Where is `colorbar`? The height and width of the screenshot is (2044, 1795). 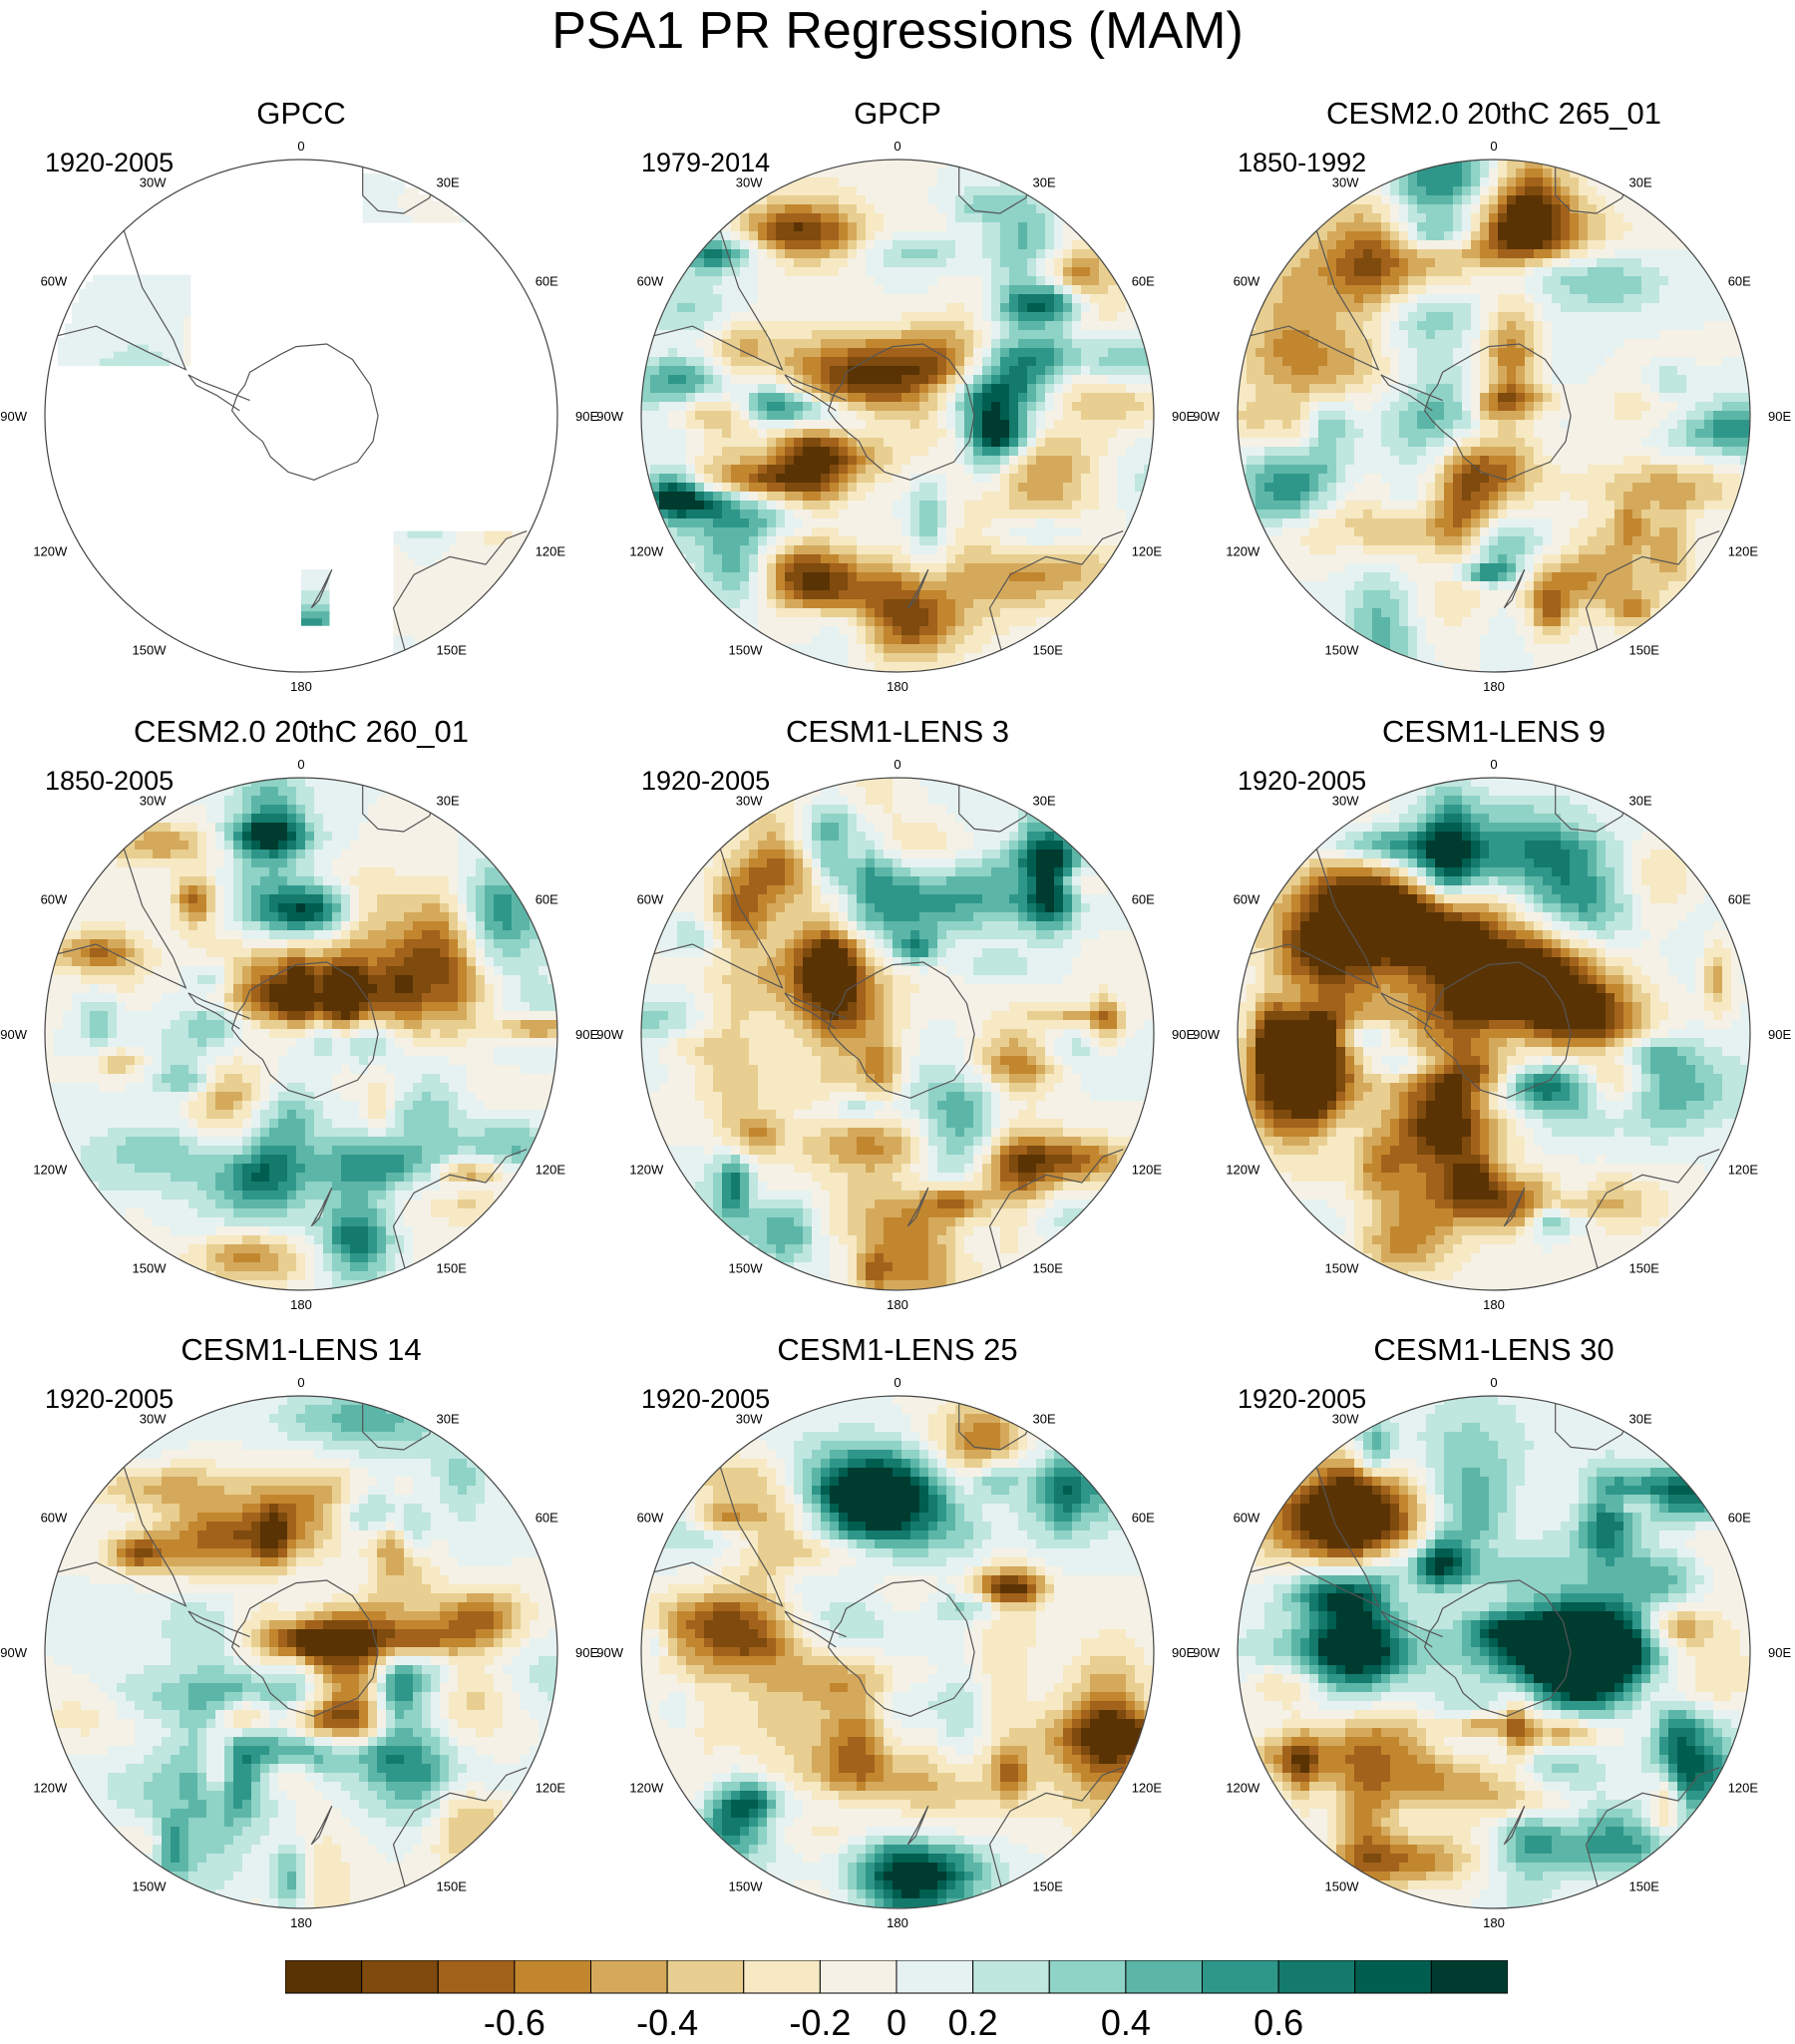
colorbar is located at coordinates (896, 1977).